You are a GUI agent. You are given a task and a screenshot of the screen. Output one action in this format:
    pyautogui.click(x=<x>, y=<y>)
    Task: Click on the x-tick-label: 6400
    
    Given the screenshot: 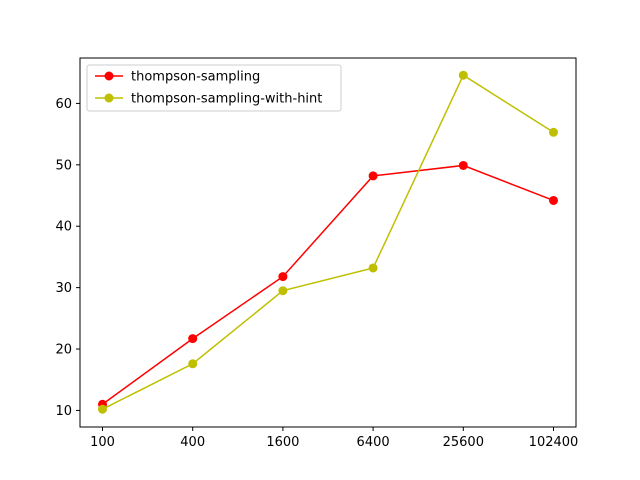 What is the action you would take?
    pyautogui.click(x=373, y=442)
    